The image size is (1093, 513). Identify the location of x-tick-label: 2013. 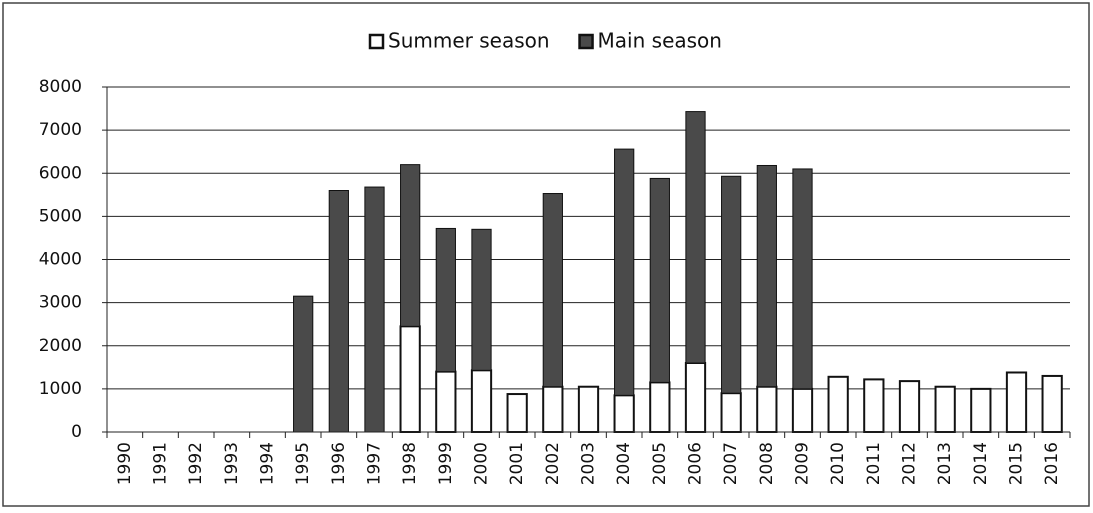
(945, 463).